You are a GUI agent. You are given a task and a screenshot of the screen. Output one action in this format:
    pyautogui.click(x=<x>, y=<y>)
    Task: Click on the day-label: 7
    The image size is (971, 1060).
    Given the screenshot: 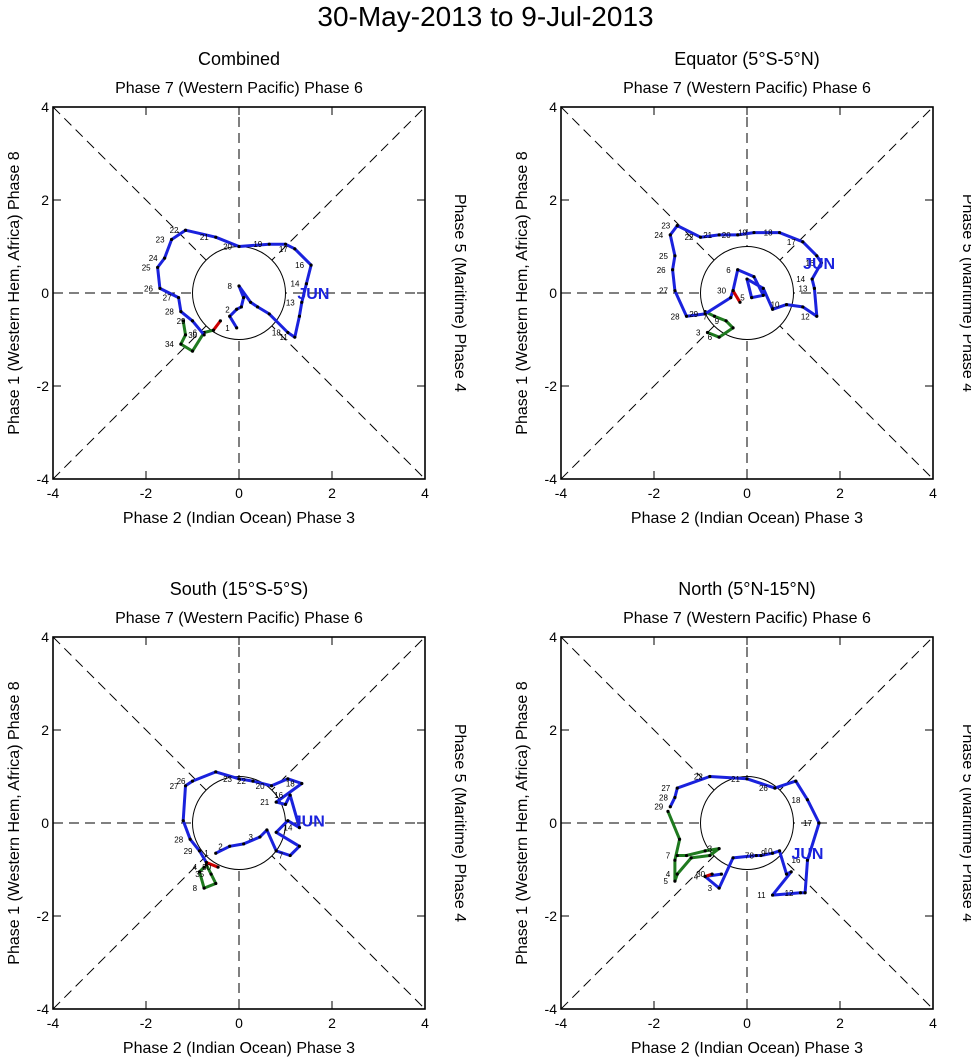 What is the action you would take?
    pyautogui.click(x=705, y=316)
    